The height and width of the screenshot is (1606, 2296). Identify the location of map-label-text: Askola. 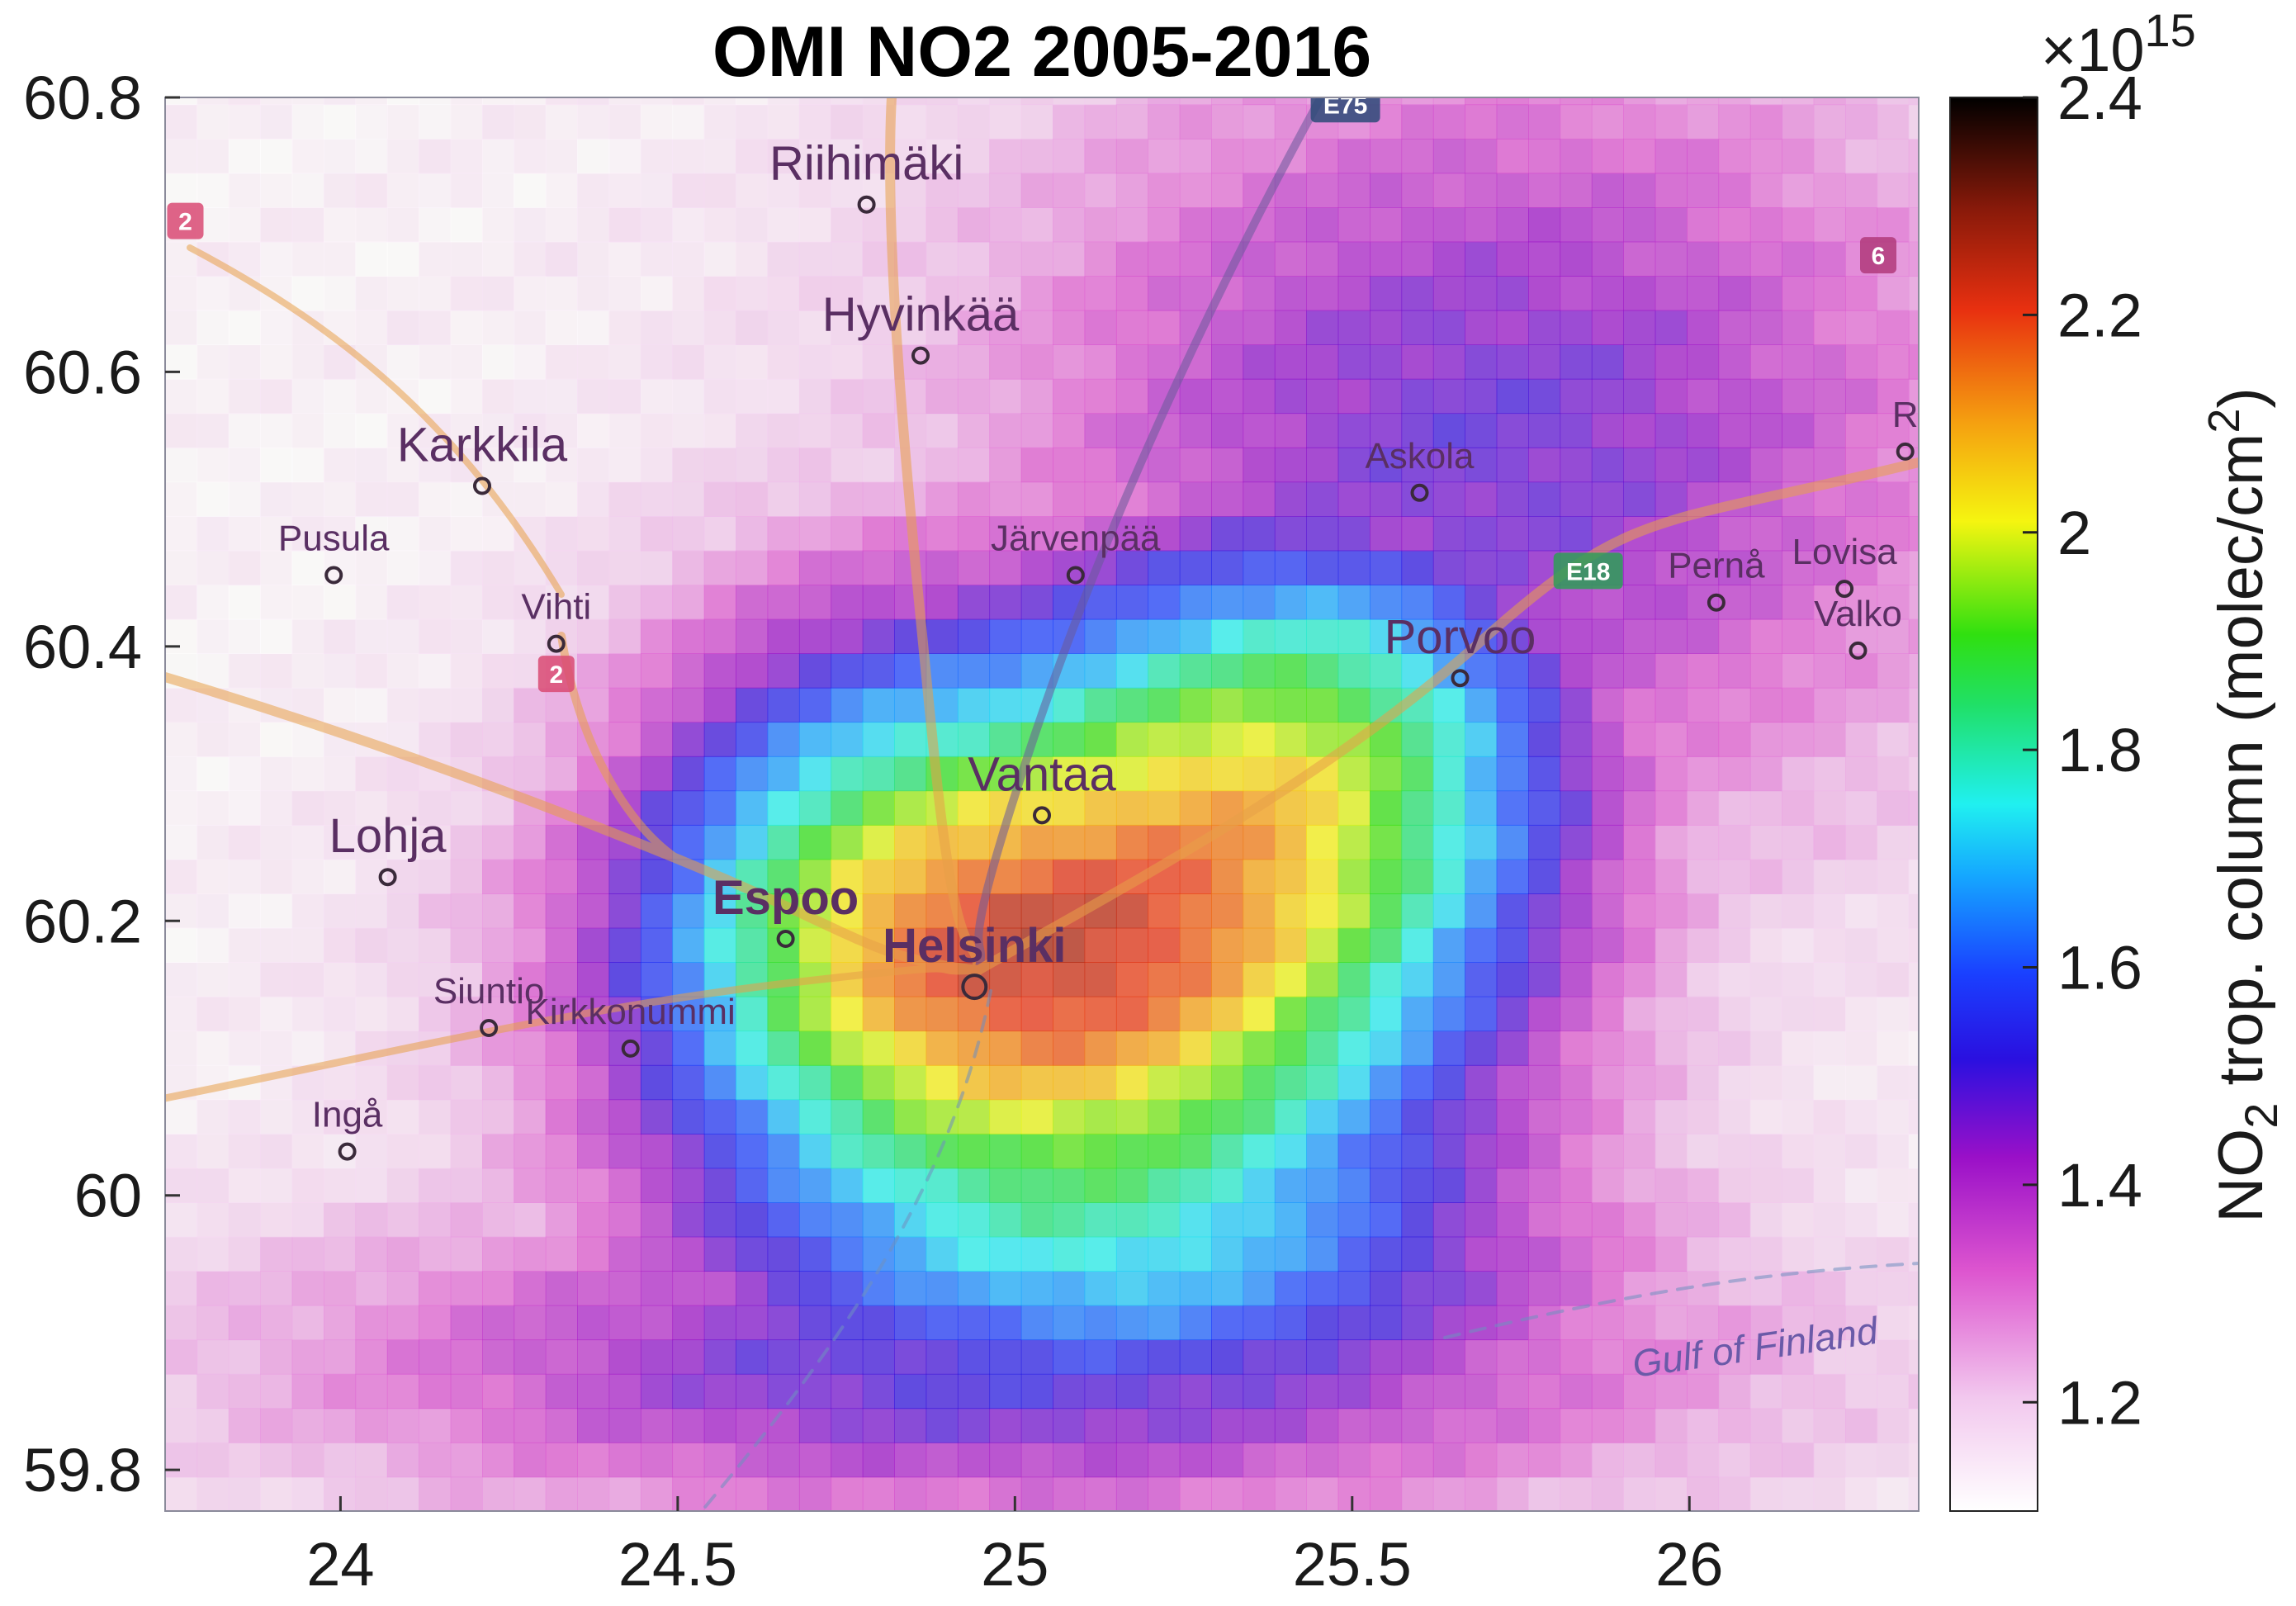
(1420, 456).